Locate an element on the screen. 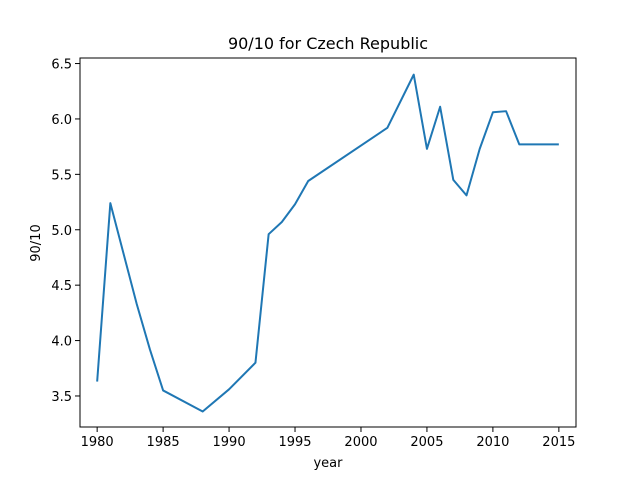 This screenshot has width=640, height=480. x-axis: 1980 1985 1990 1995 2000 2005 2010 2015 is located at coordinates (328, 438).